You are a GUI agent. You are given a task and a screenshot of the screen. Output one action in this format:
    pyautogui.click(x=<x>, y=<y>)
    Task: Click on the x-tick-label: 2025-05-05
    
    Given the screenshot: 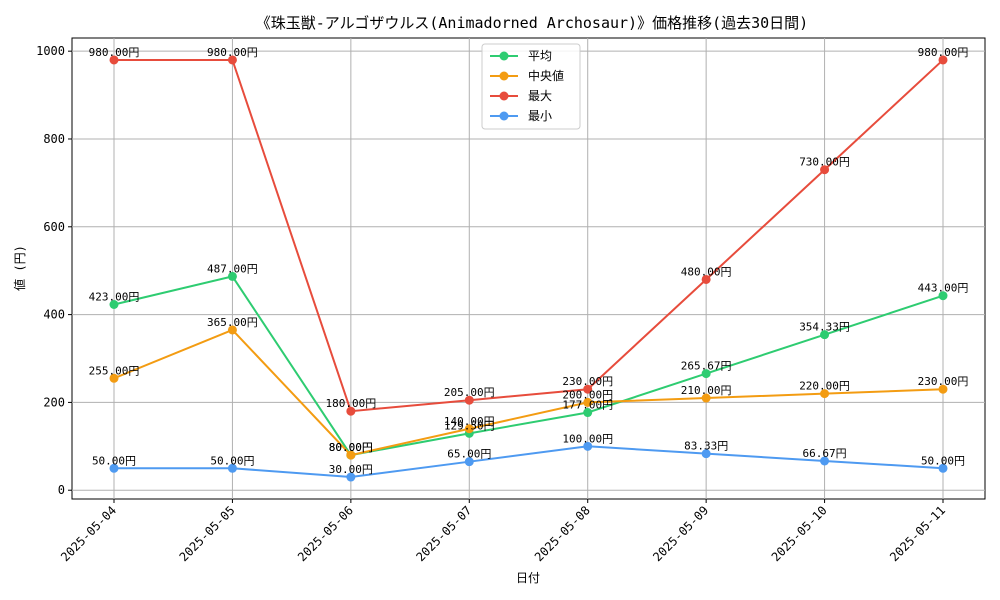 What is the action you would take?
    pyautogui.click(x=207, y=533)
    